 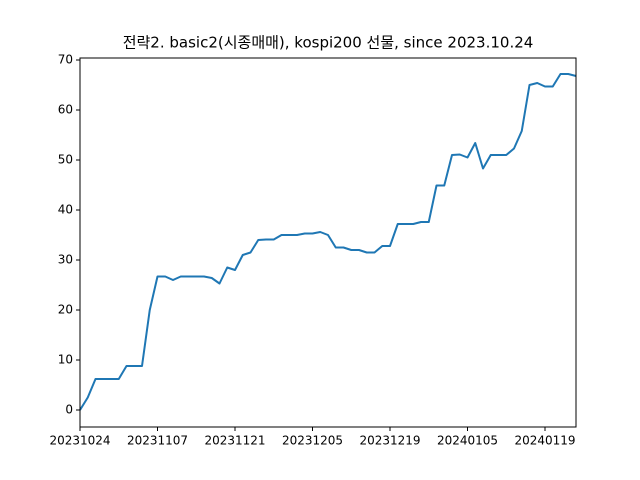 What do you see at coordinates (65, 360) in the screenshot?
I see `y-tick-label: 10` at bounding box center [65, 360].